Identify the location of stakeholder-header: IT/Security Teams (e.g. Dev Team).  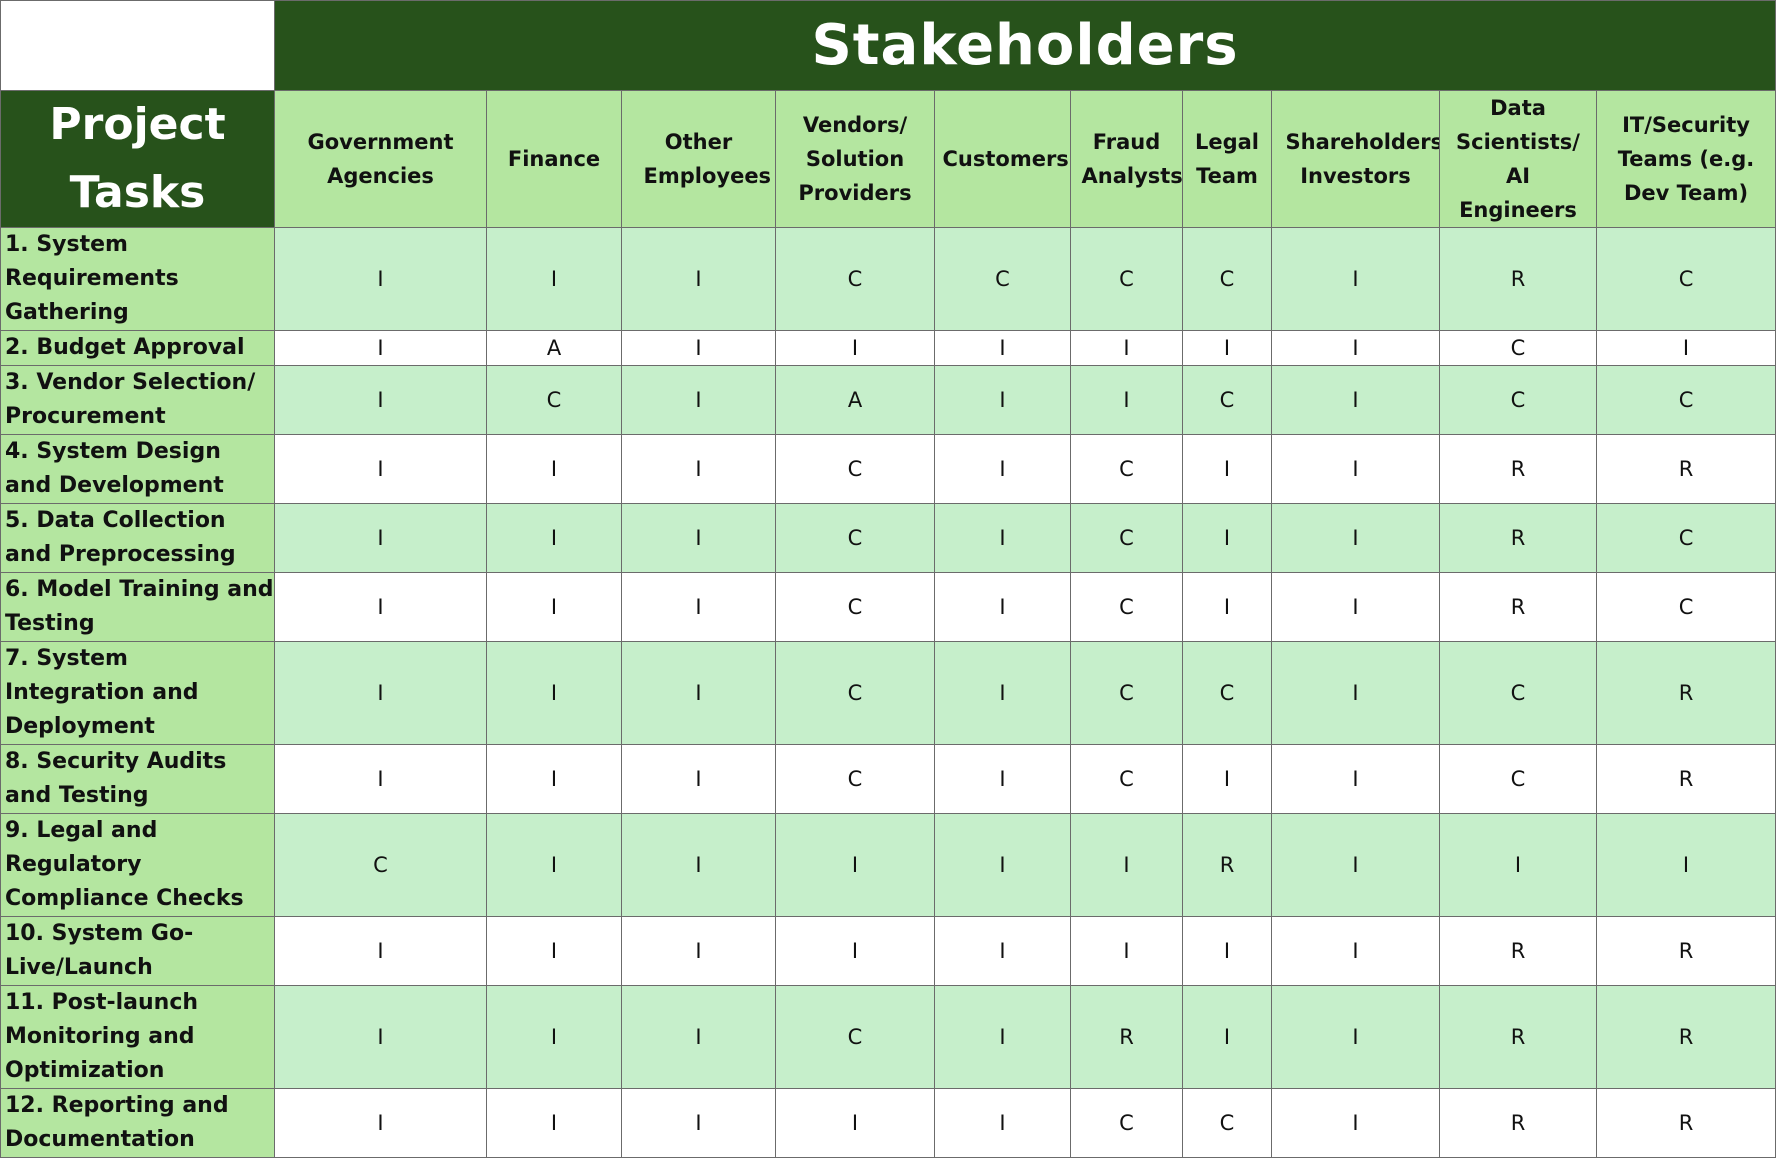
(1685, 159).